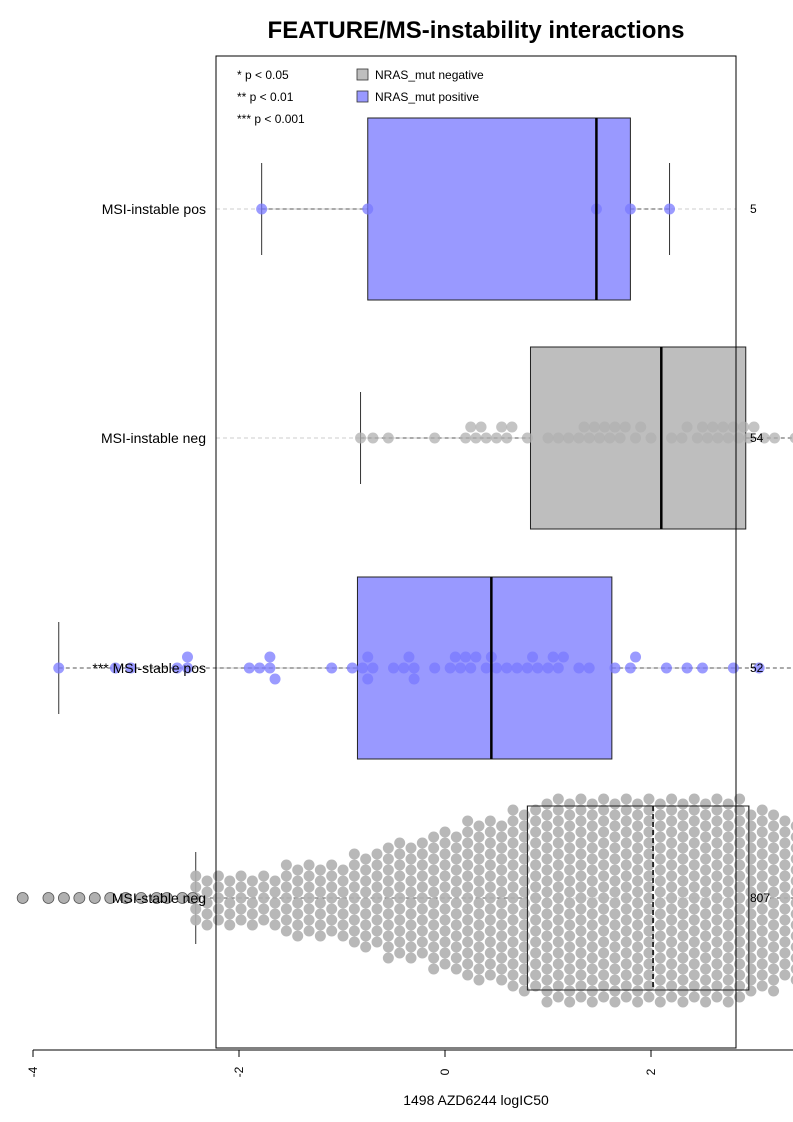 This screenshot has height=1122, width=793. I want to click on legend-label: NRAS_mut negative, so click(429, 75).